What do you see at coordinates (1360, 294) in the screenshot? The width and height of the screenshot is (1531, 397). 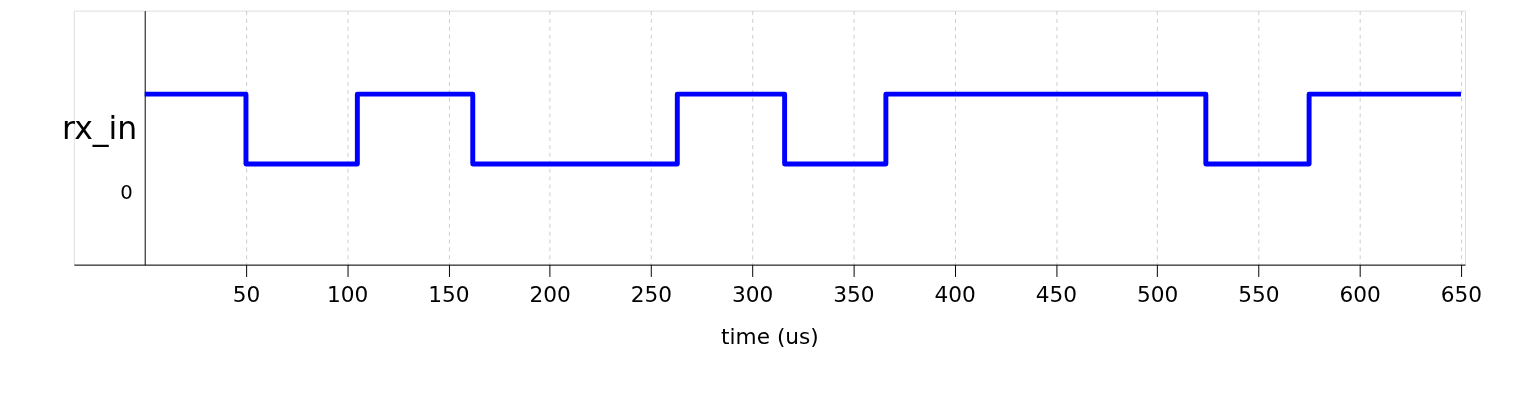 I see `x-tick-label: 600` at bounding box center [1360, 294].